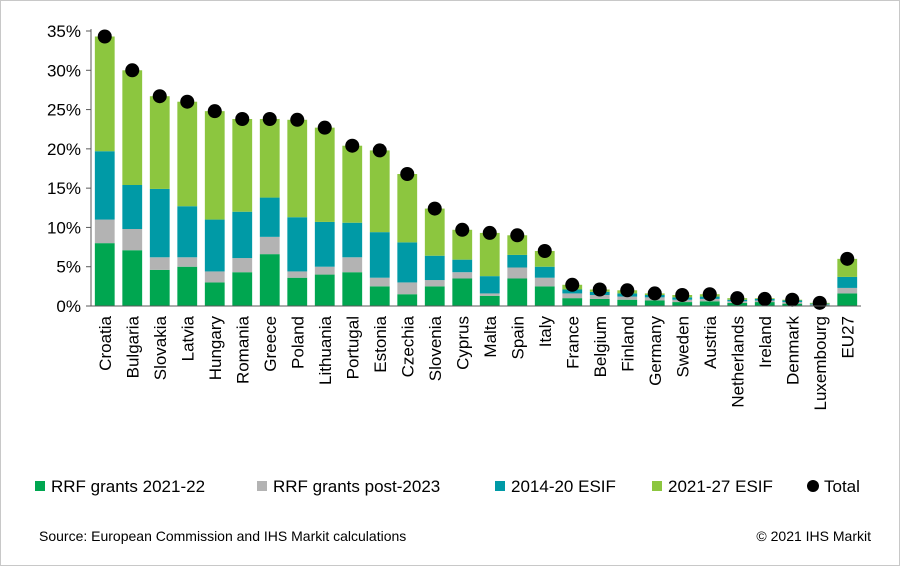 This screenshot has width=900, height=566. Describe the element at coordinates (720, 486) in the screenshot. I see `legend-label: 2021-27 ESIF` at that location.